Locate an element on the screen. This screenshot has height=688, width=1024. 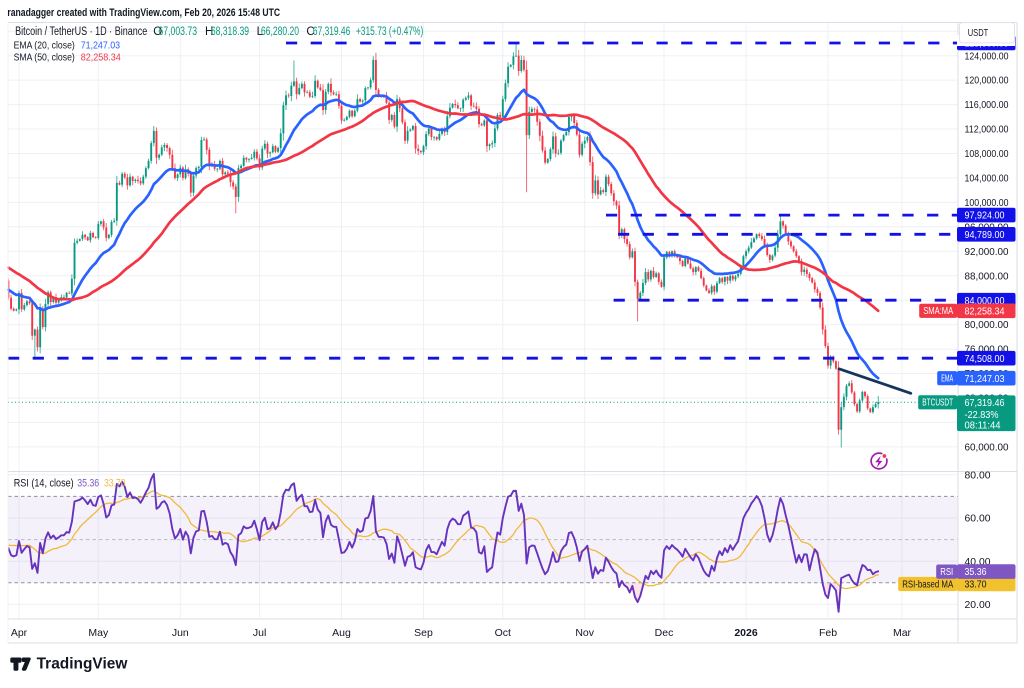
svg-text: Nov is located at coordinates (584, 633).